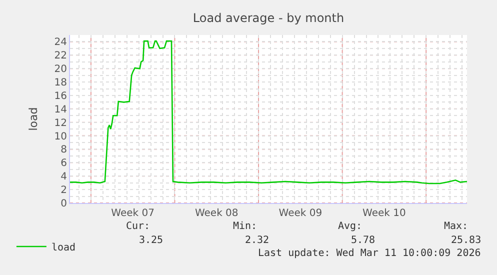 The width and height of the screenshot is (497, 275). I want to click on y-tick-label: 8, so click(63, 150).